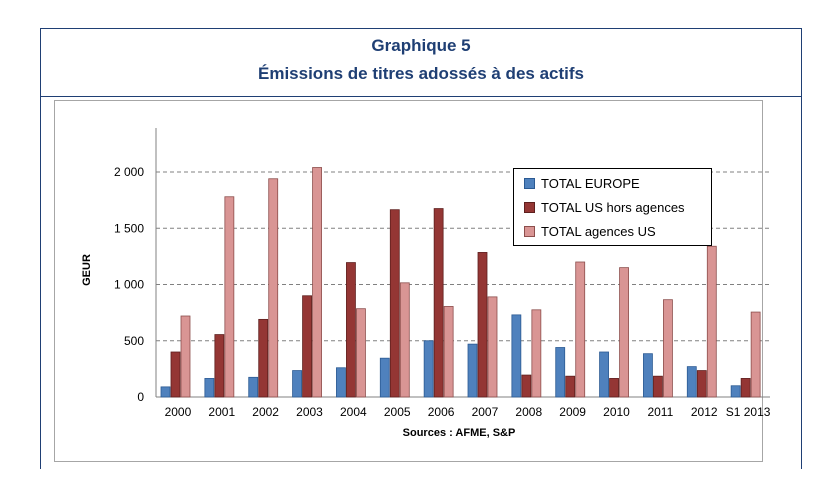 The height and width of the screenshot is (478, 823). Describe the element at coordinates (660, 412) in the screenshot. I see `x-tick-label: 2011` at that location.